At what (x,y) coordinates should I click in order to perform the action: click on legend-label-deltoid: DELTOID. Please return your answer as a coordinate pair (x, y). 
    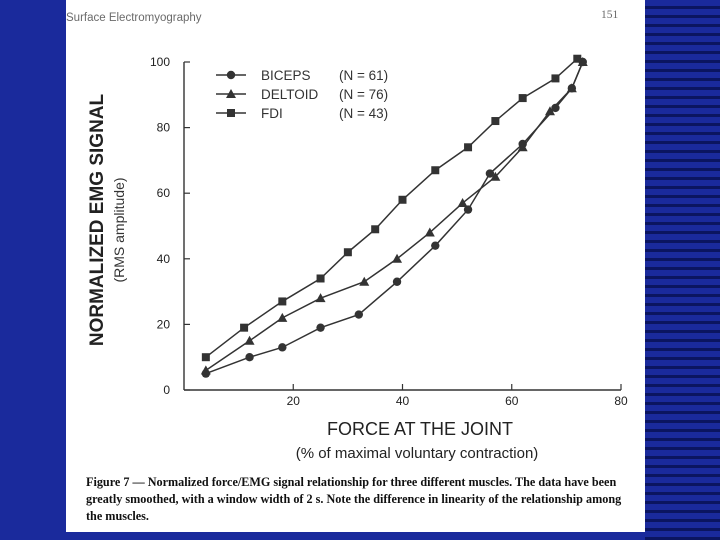
    Looking at the image, I should click on (290, 94).